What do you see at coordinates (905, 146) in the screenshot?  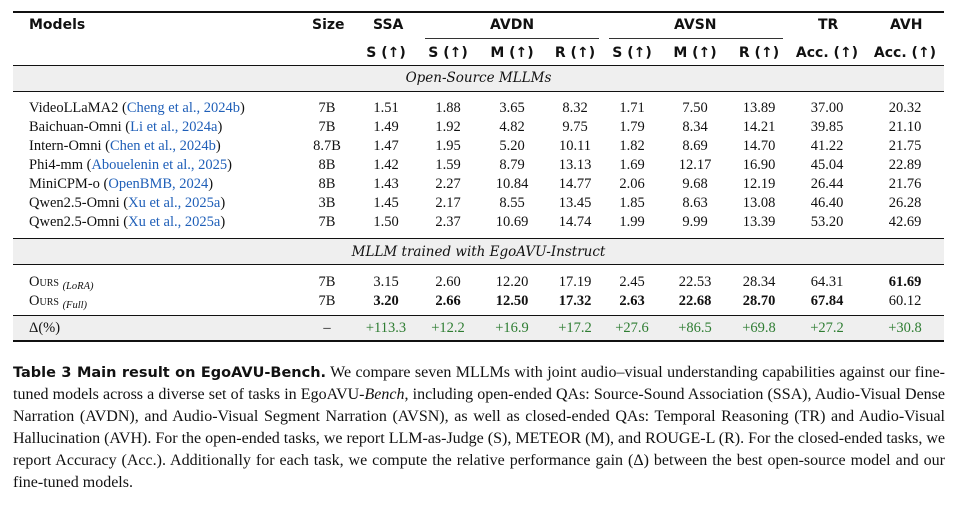 I see `table-cell: 21.75` at bounding box center [905, 146].